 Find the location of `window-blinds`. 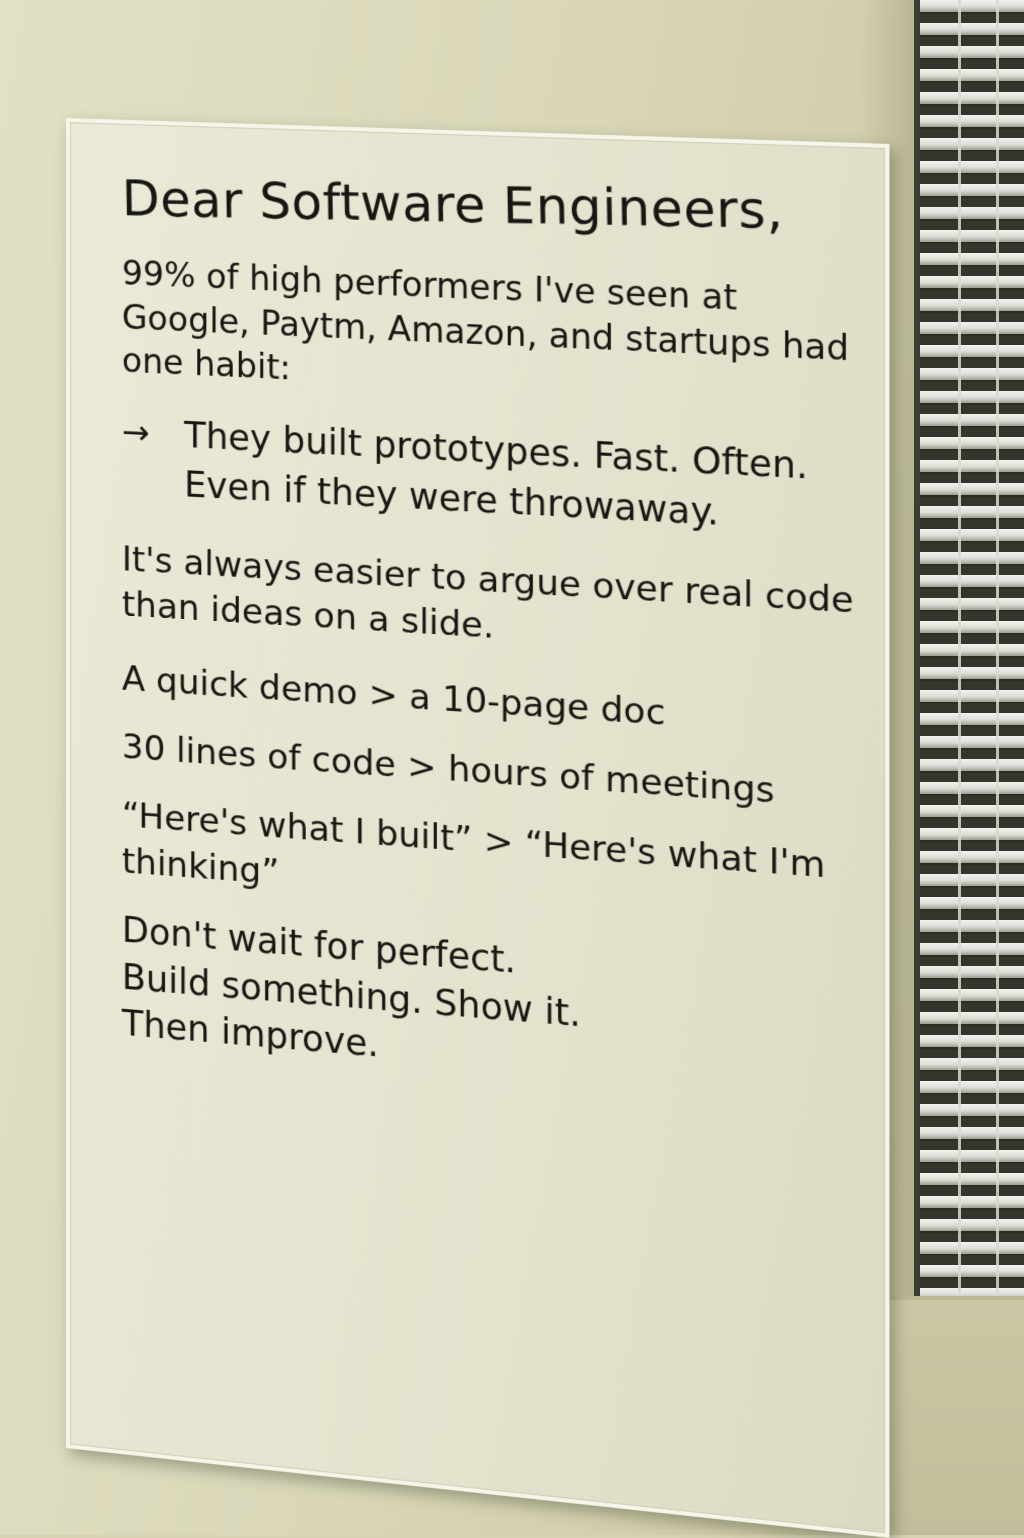

window-blinds is located at coordinates (969, 650).